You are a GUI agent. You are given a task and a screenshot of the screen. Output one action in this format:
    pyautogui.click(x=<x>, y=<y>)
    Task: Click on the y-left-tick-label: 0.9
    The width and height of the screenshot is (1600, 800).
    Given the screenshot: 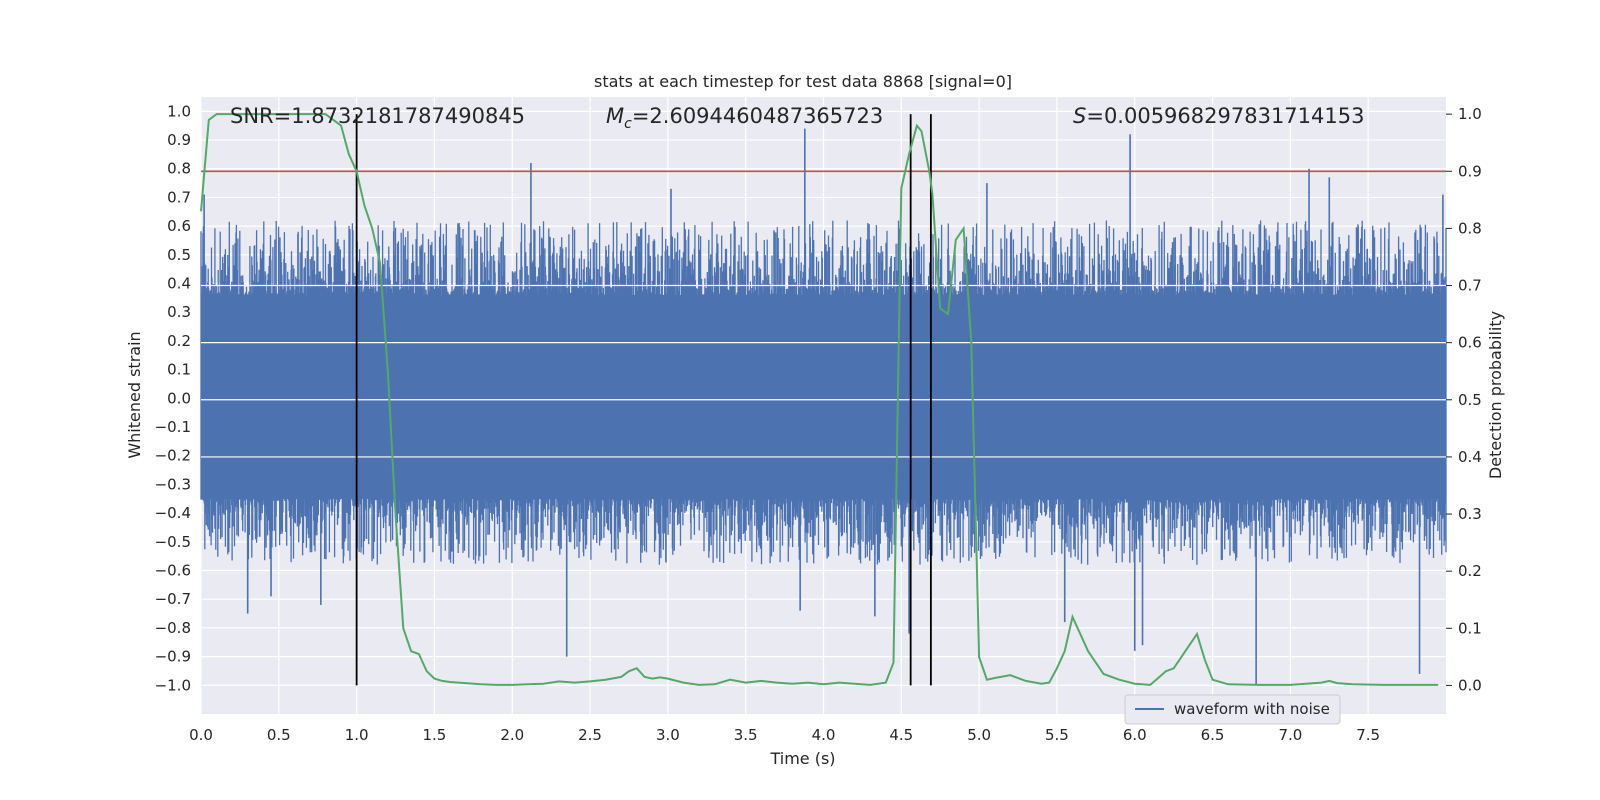 What is the action you would take?
    pyautogui.click(x=179, y=140)
    